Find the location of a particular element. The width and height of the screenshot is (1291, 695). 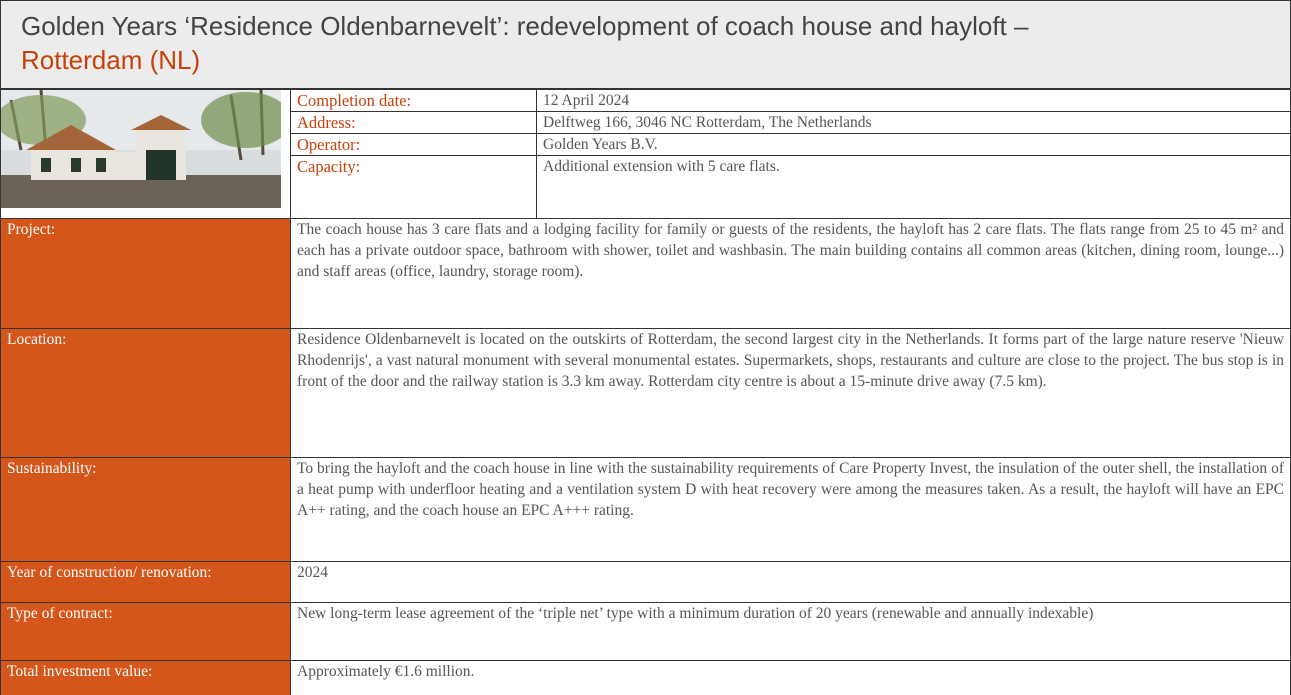

detail-label: Year of construction/ renovation: is located at coordinates (145, 582).